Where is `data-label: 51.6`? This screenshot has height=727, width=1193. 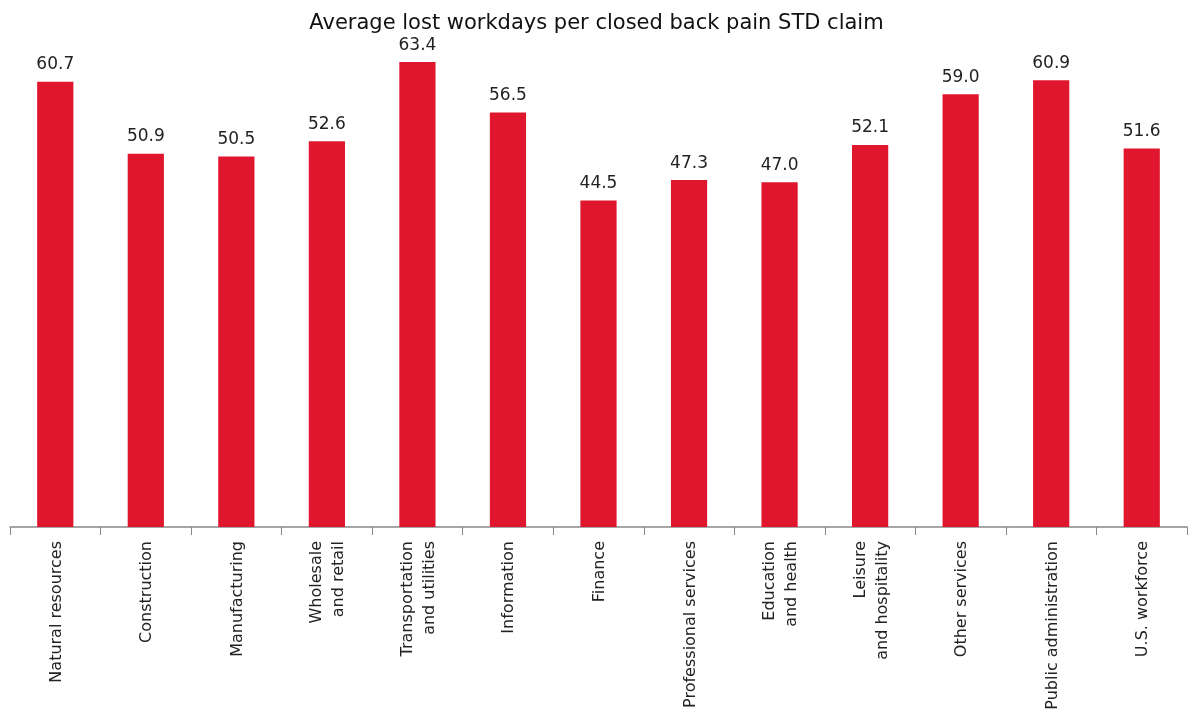
data-label: 51.6 is located at coordinates (1141, 130).